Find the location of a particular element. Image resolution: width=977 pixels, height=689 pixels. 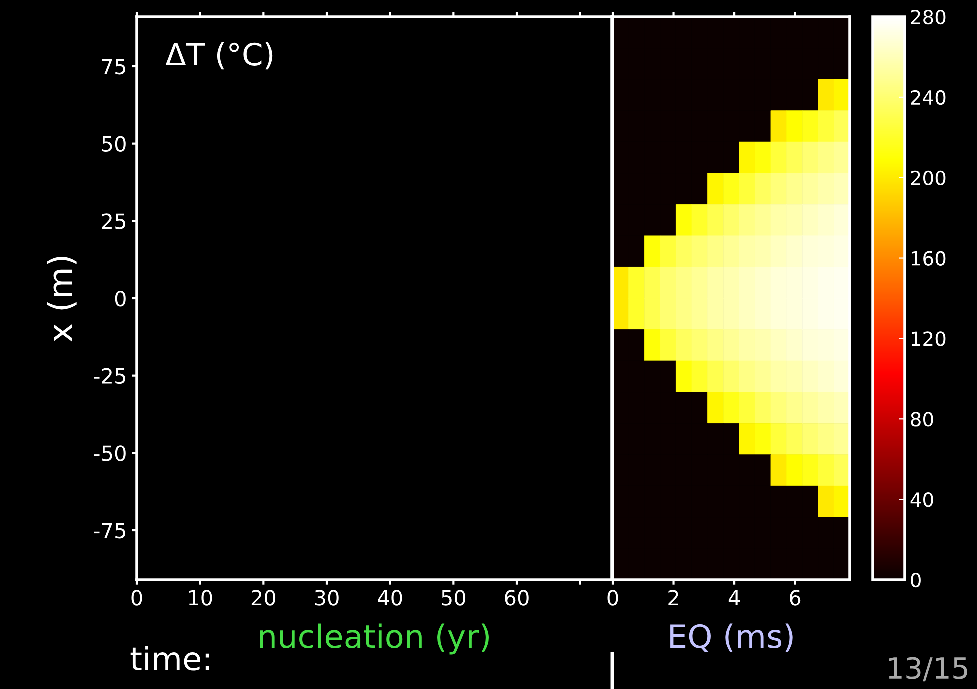

x-tick-label: 60 is located at coordinates (517, 598).